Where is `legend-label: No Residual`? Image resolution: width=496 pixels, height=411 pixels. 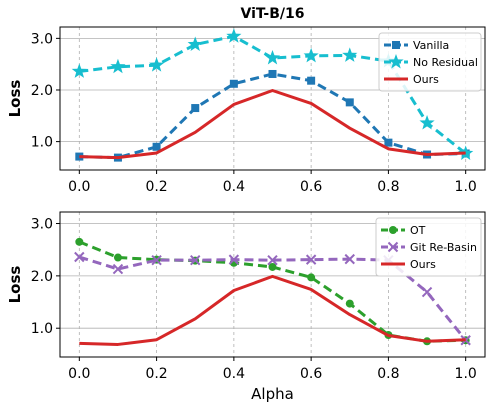 legend-label: No Residual is located at coordinates (445, 62).